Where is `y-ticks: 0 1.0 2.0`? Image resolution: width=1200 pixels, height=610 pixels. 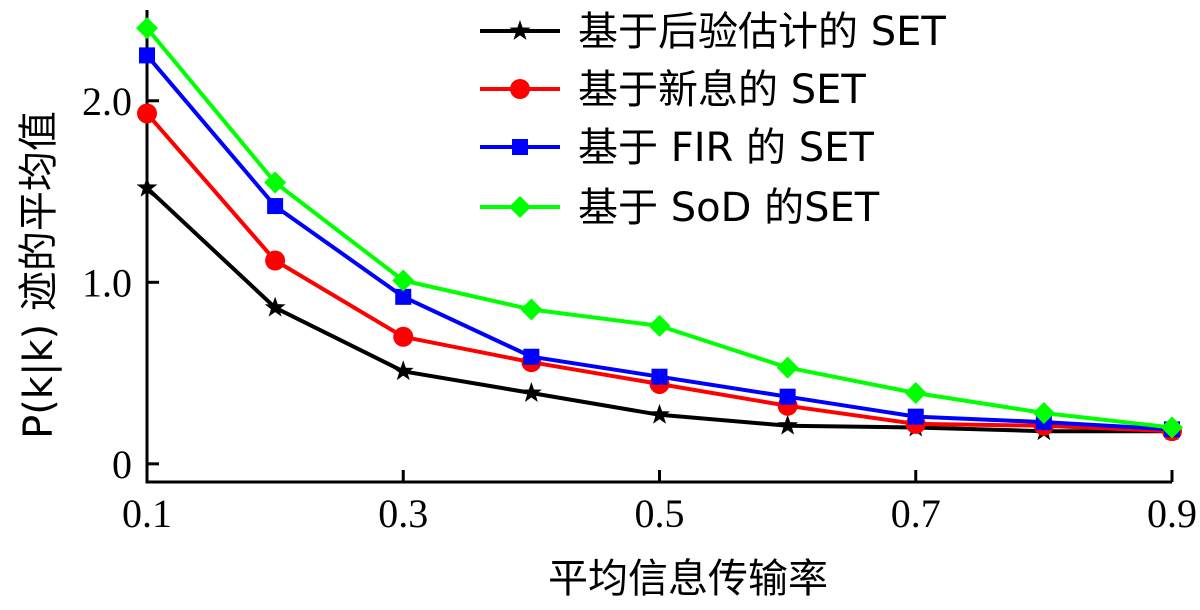 y-ticks: 0 1.0 2.0 is located at coordinates (120, 283).